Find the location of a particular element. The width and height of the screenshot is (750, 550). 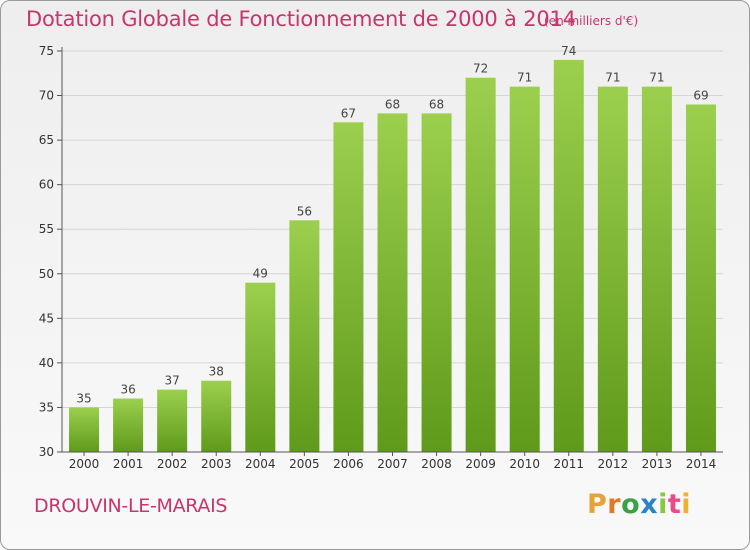

bar-2005 is located at coordinates (304, 336).